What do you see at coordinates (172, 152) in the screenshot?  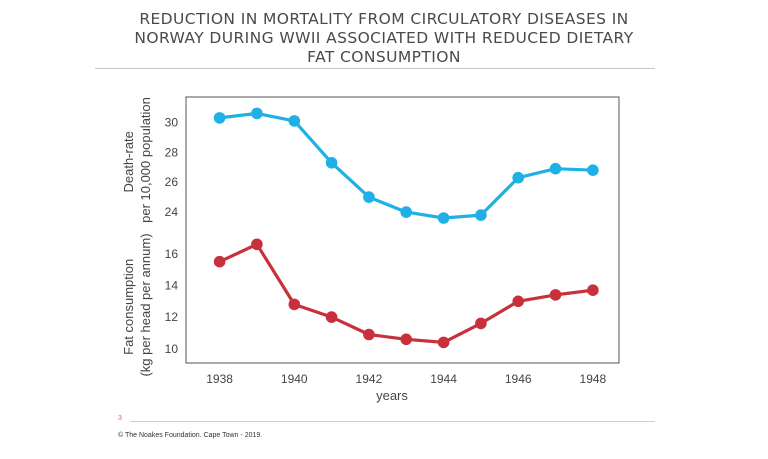 I see `y-tick-label: 28` at bounding box center [172, 152].